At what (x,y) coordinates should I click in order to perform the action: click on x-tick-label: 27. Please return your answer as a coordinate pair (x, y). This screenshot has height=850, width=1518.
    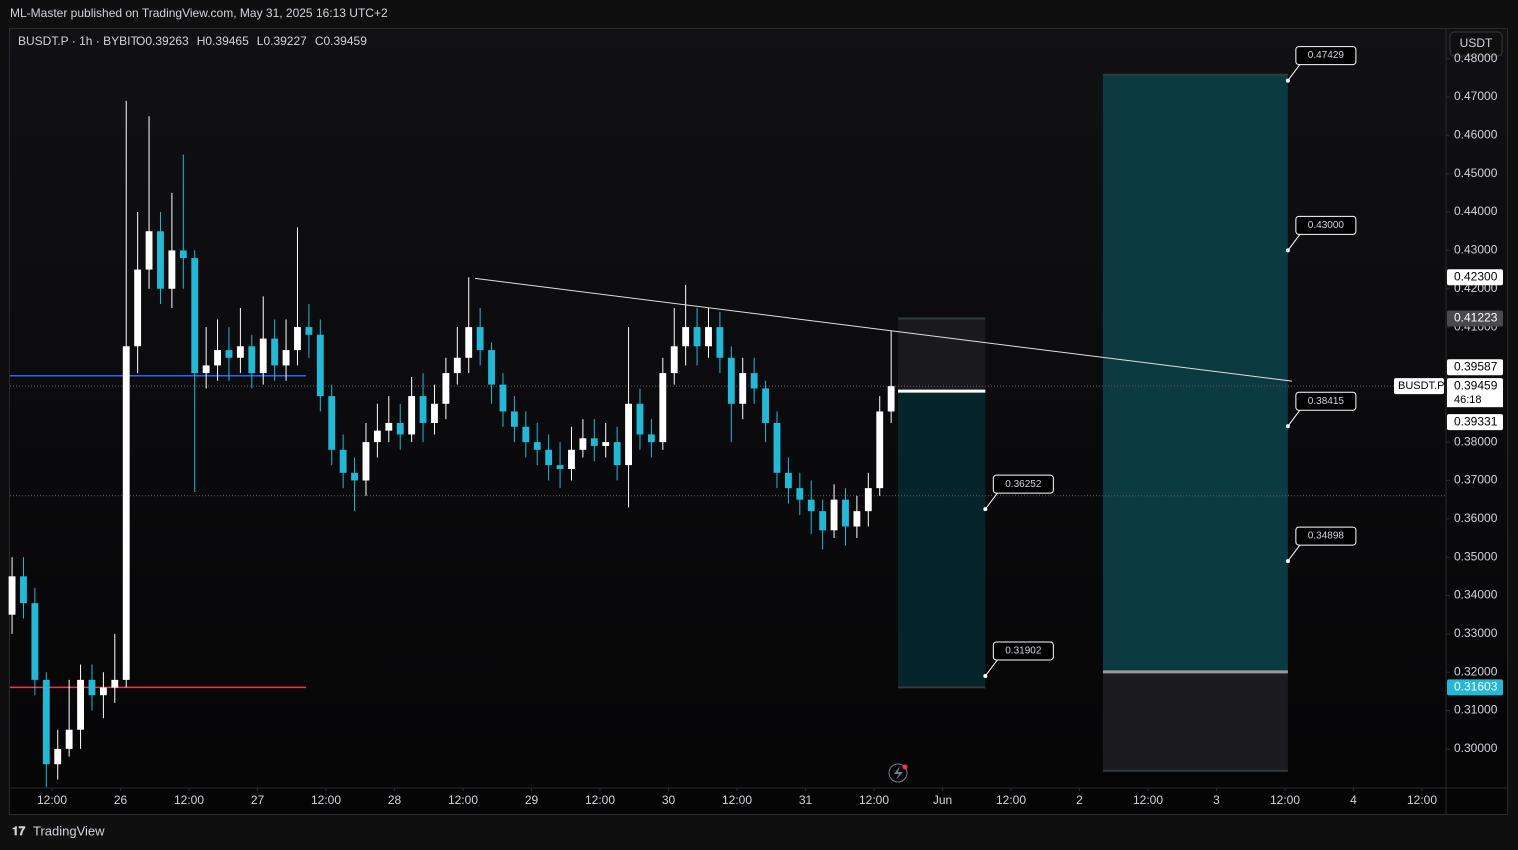
    Looking at the image, I should click on (258, 800).